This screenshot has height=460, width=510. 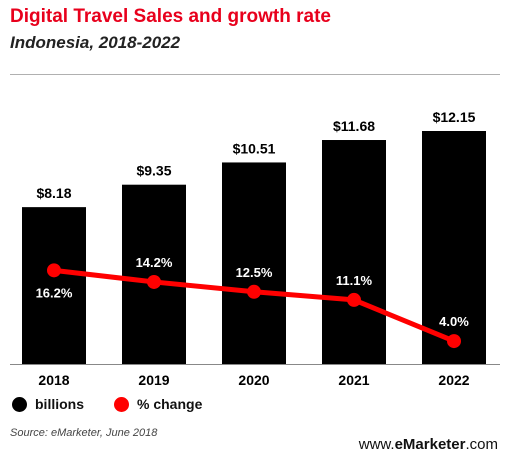 What do you see at coordinates (454, 117) in the screenshot?
I see `bar-value-label-2022: $12.15` at bounding box center [454, 117].